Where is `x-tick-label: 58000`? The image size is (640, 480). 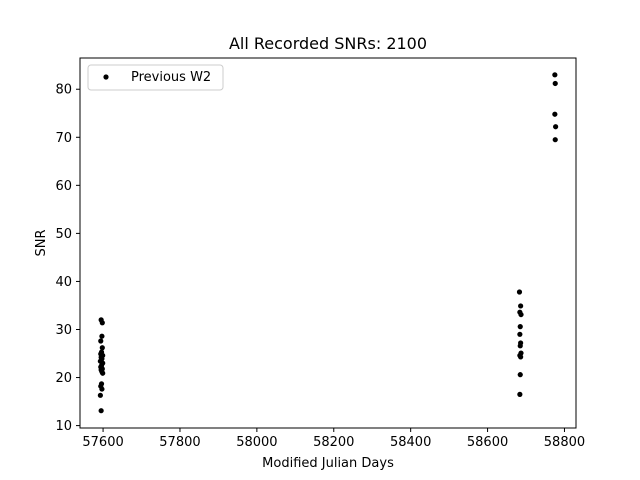
x-tick-label: 58000 is located at coordinates (256, 442).